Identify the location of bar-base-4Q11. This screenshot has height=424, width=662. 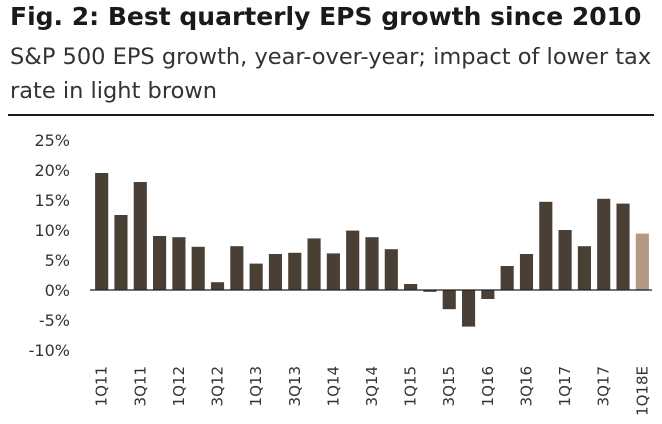
(160, 263).